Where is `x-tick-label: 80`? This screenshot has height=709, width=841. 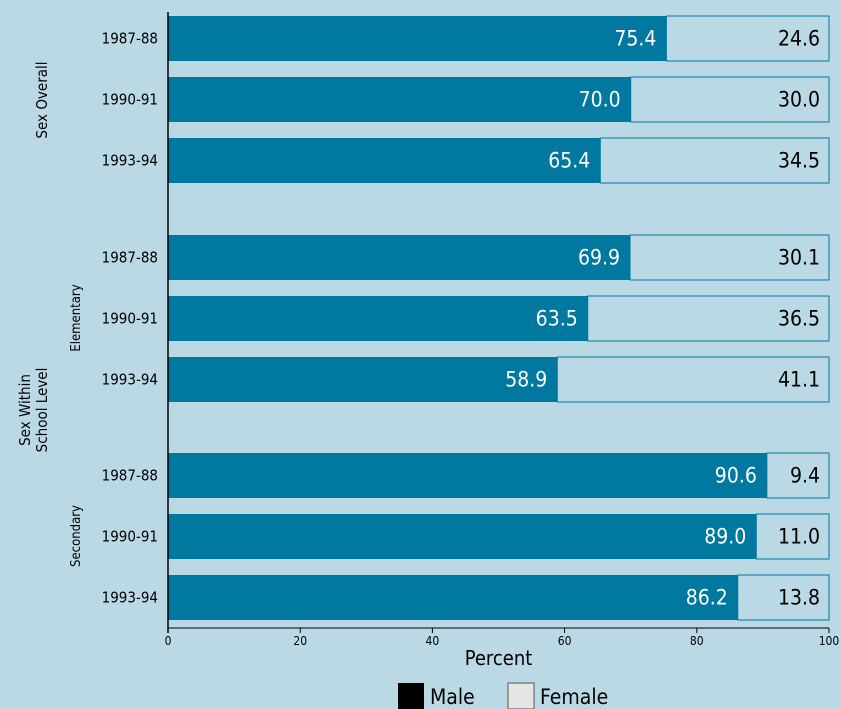 x-tick-label: 80 is located at coordinates (697, 641).